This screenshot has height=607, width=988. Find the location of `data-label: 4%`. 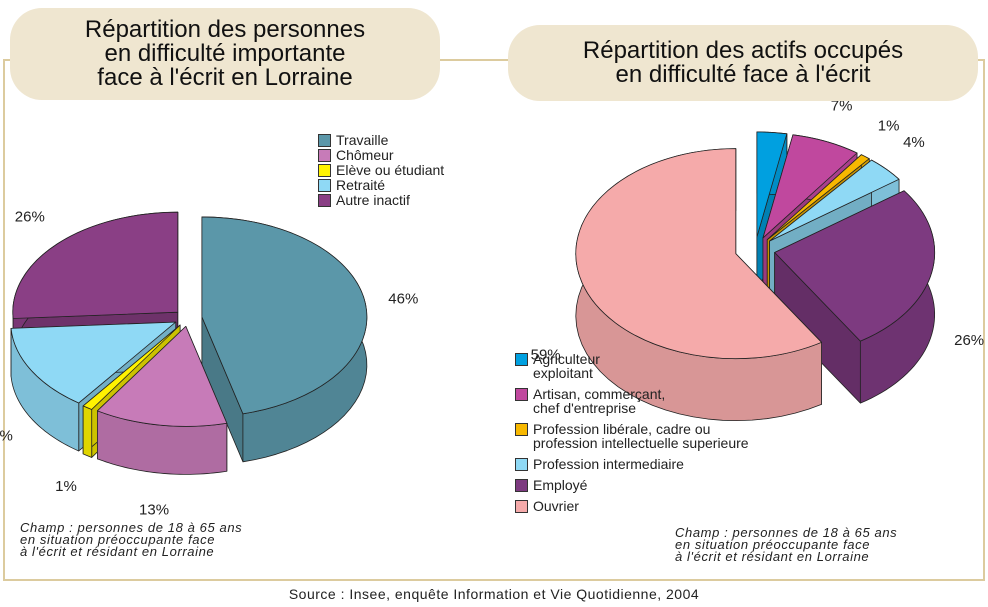

data-label: 4% is located at coordinates (914, 142).